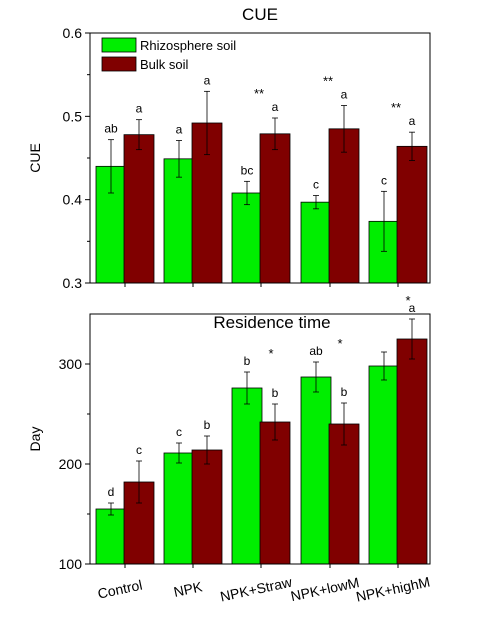  Describe the element at coordinates (71, 564) in the screenshot. I see `y-tick-label: 100` at that location.